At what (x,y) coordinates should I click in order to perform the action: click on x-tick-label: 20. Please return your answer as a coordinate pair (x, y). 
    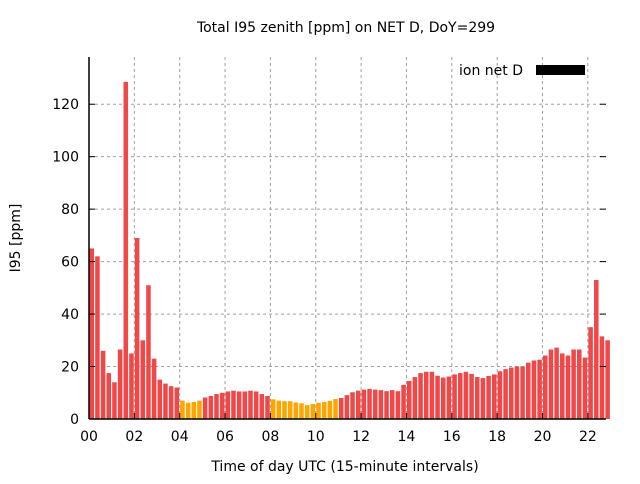
    Looking at the image, I should click on (543, 437).